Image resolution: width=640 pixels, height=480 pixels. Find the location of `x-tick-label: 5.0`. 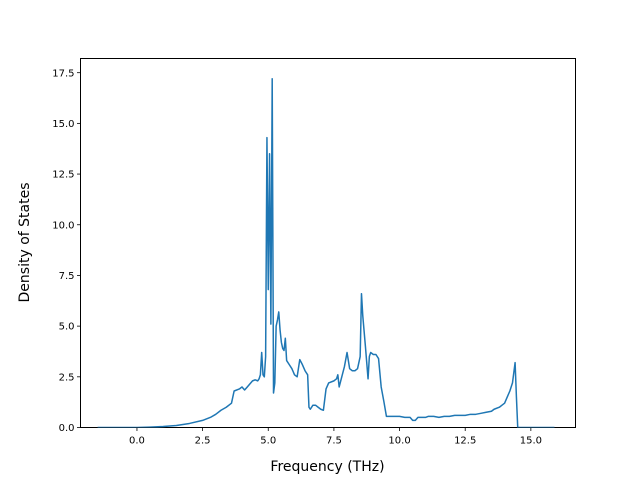

x-tick-label: 5.0 is located at coordinates (268, 441).